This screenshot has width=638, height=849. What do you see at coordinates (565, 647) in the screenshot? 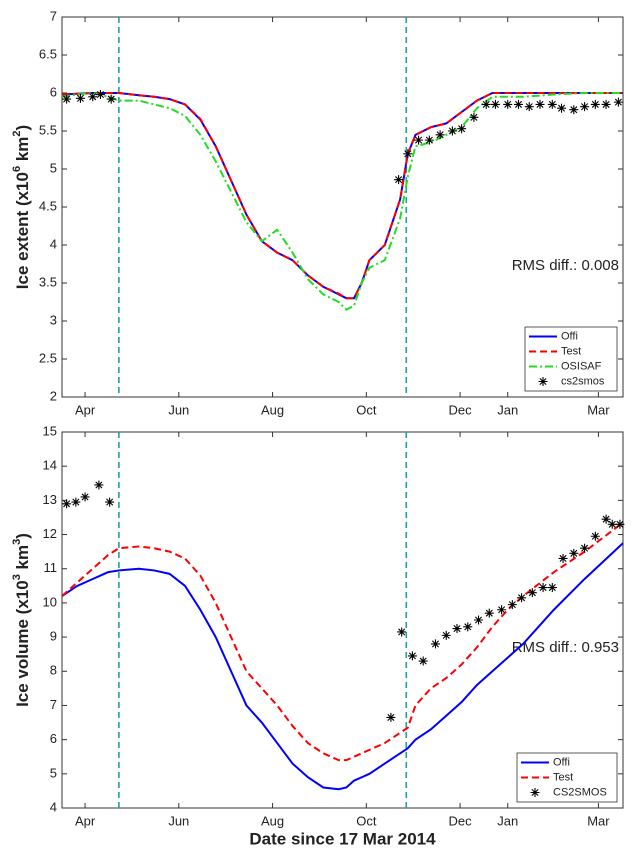
I see `annotation: RMS diff.: 0.953` at bounding box center [565, 647].